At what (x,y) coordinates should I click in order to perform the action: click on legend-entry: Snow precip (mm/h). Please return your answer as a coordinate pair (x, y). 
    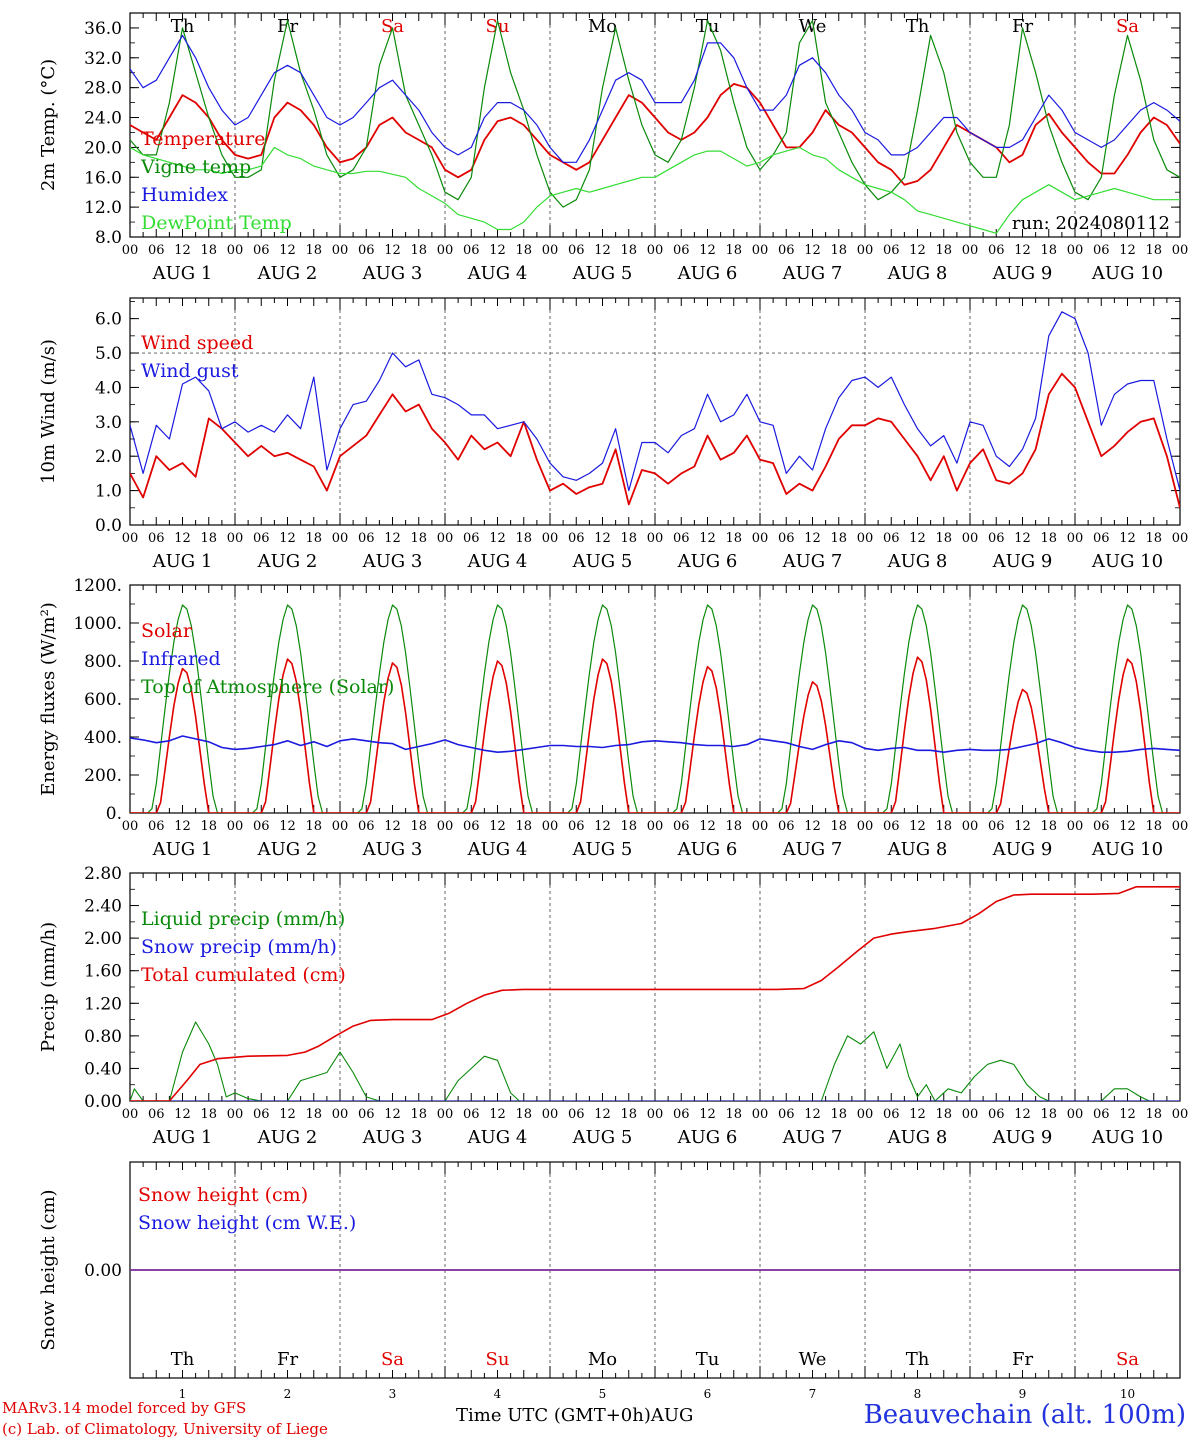
    Looking at the image, I should click on (239, 947).